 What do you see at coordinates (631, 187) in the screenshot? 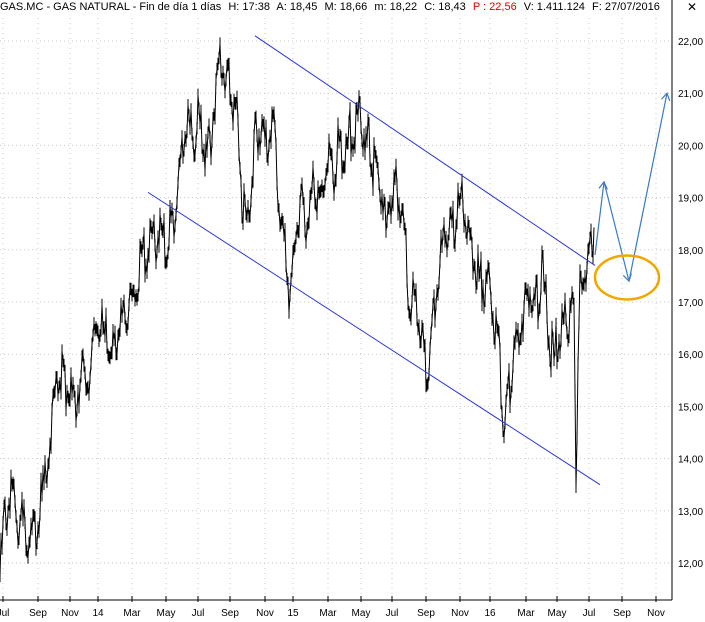
I see `projection-line` at bounding box center [631, 187].